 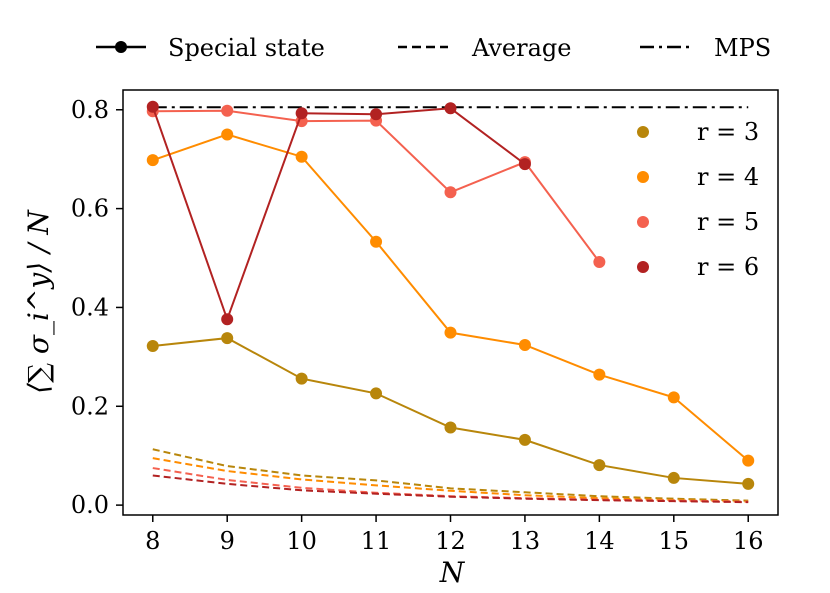 I want to click on x-tick-label: 9, so click(x=227, y=541).